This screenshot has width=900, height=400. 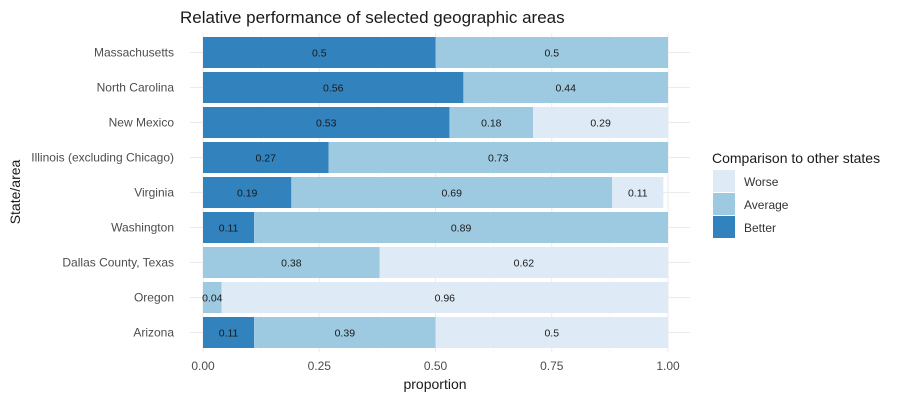 I want to click on category-label: New Mexico, so click(x=142, y=123).